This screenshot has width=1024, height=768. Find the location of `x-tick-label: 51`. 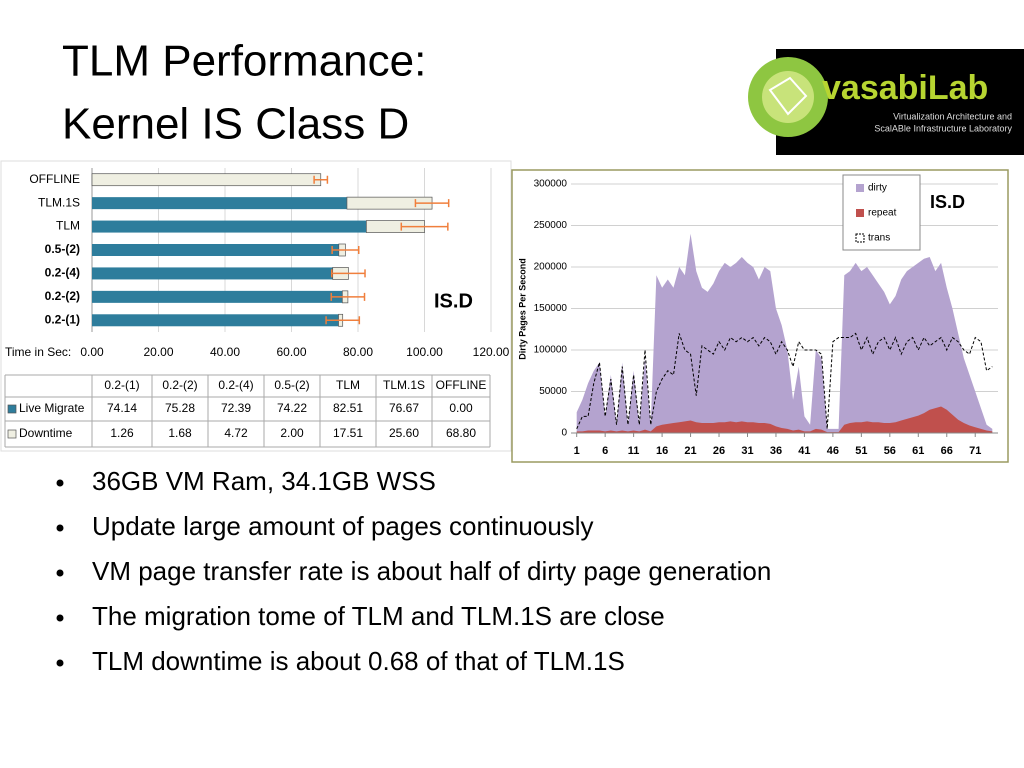

x-tick-label: 51 is located at coordinates (861, 451).